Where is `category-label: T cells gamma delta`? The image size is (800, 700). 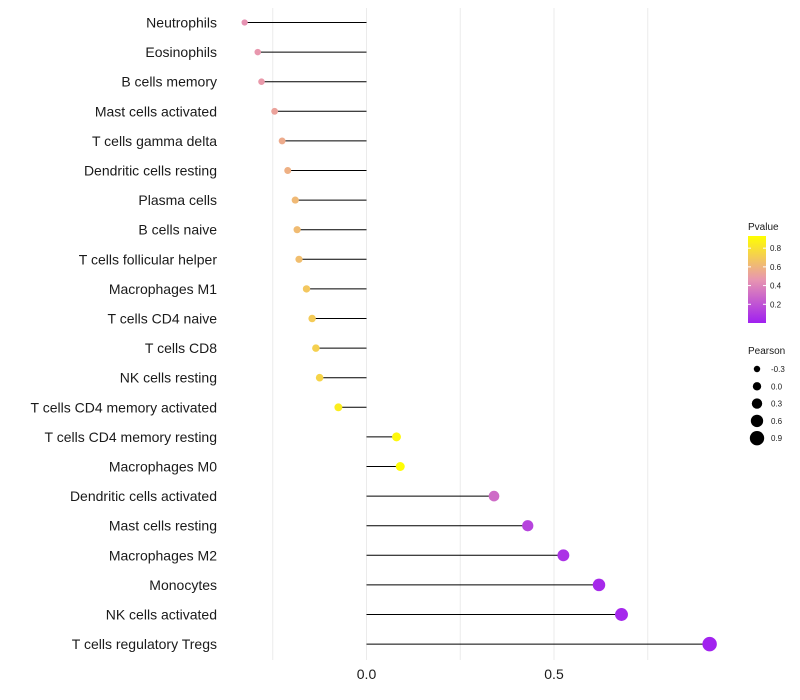
category-label: T cells gamma delta is located at coordinates (154, 141).